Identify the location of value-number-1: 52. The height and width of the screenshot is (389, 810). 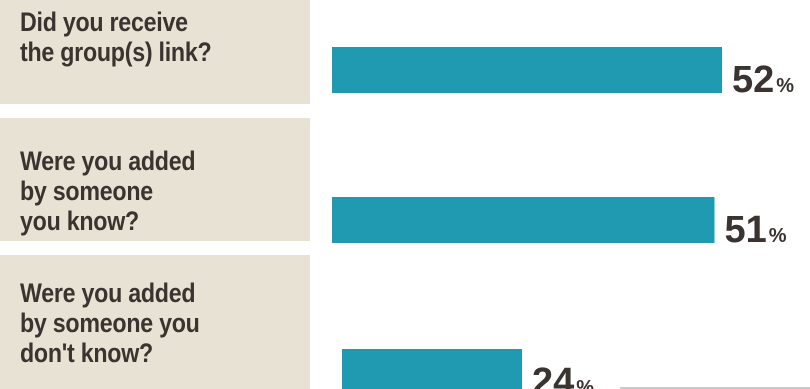
(753, 80).